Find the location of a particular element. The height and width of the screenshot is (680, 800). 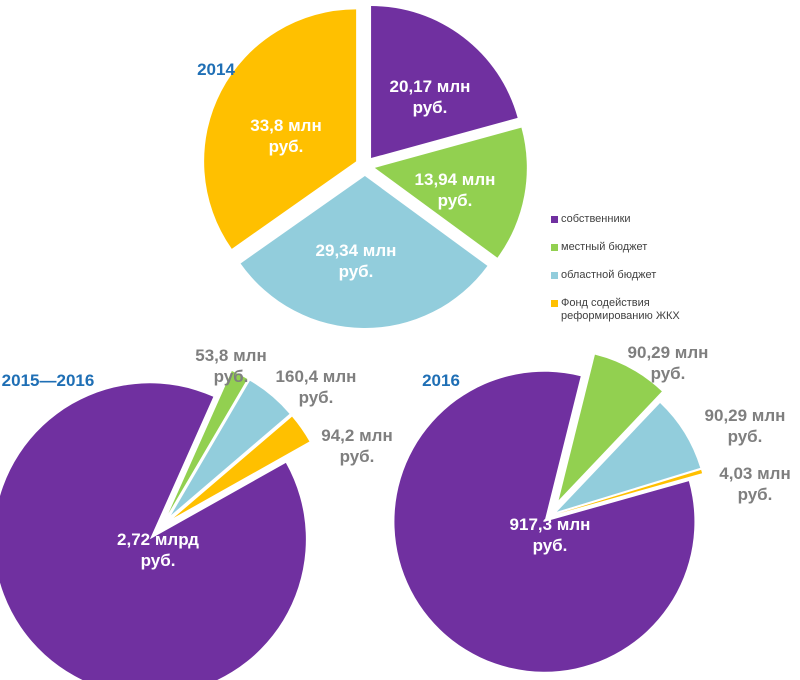

pie-title-2015-2016: 2015—2016 is located at coordinates (48, 380).